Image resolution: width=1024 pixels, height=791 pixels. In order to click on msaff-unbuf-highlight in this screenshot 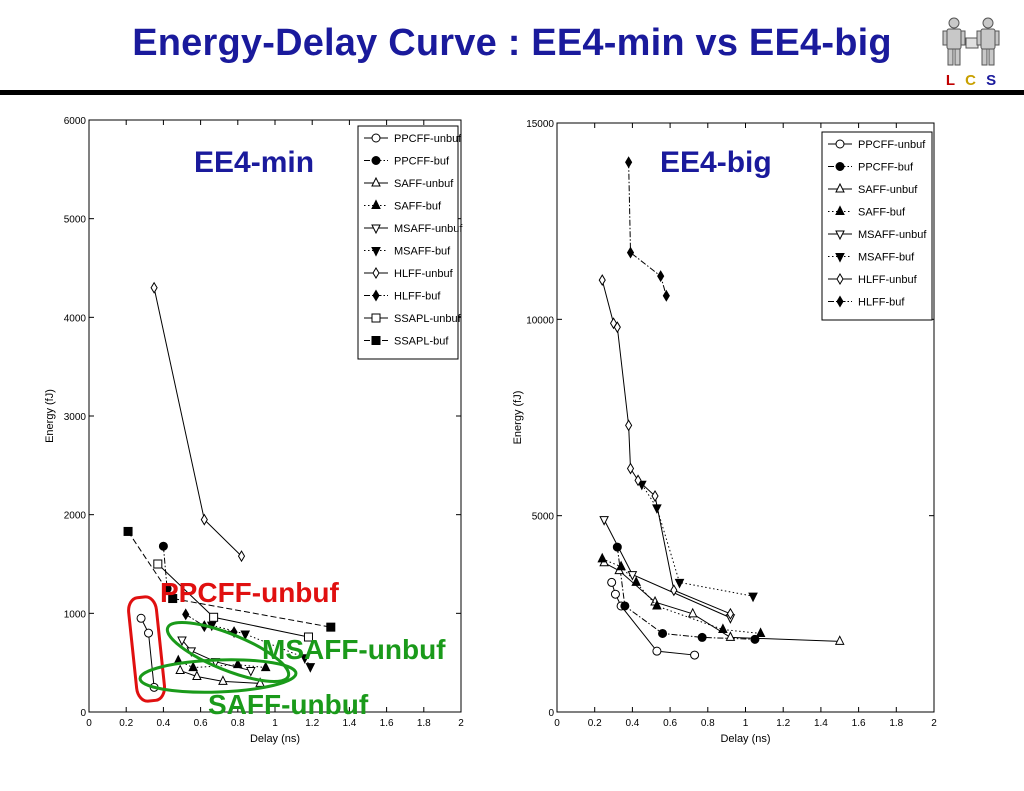, I will do `click(228, 652)`.